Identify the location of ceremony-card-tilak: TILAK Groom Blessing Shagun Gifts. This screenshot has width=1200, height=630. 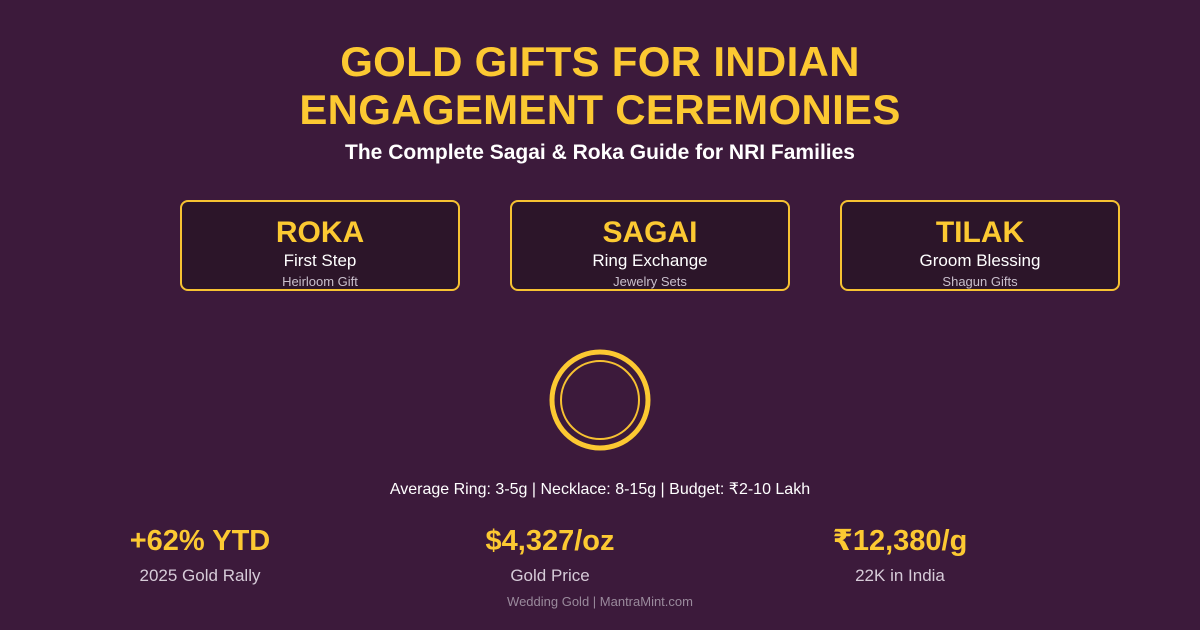
(980, 245).